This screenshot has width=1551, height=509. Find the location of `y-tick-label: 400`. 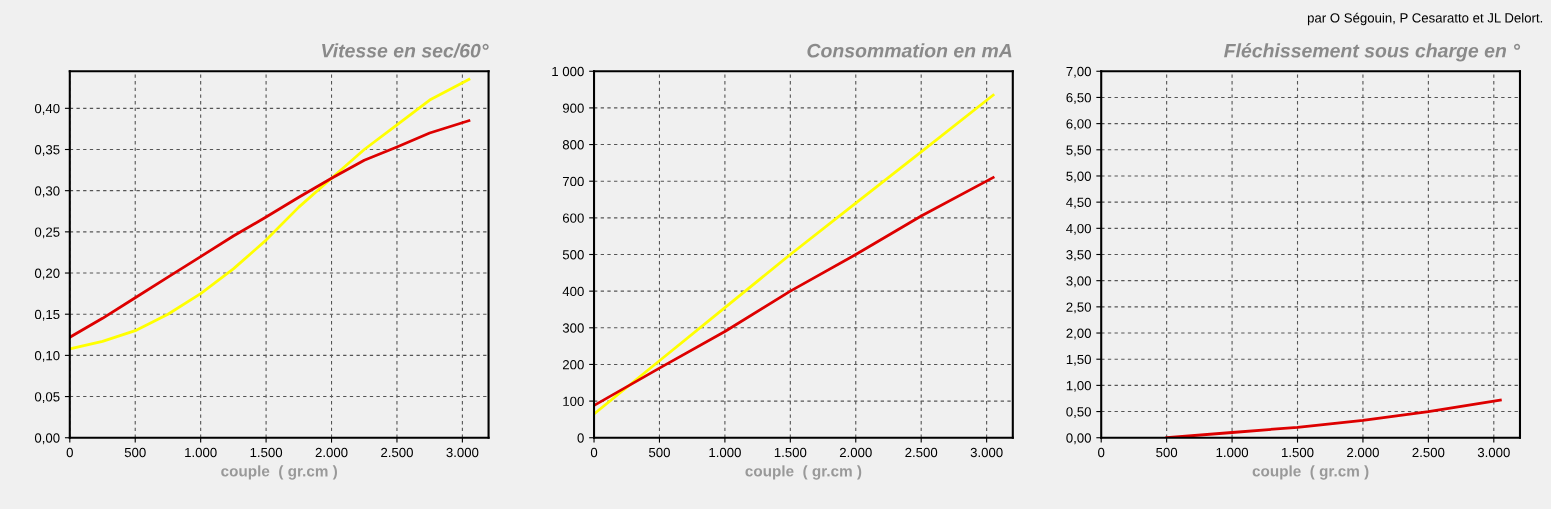

y-tick-label: 400 is located at coordinates (573, 291).